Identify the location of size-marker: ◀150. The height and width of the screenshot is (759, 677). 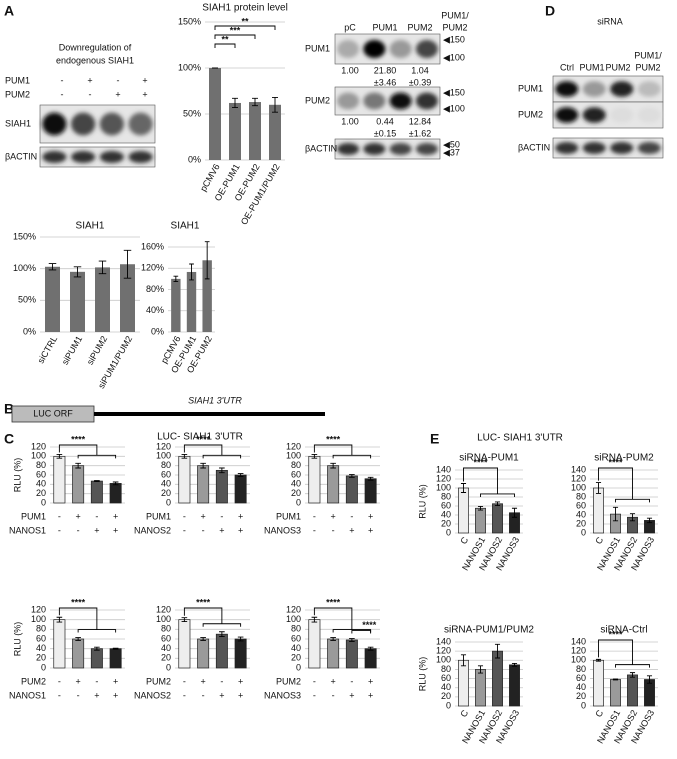
(454, 39).